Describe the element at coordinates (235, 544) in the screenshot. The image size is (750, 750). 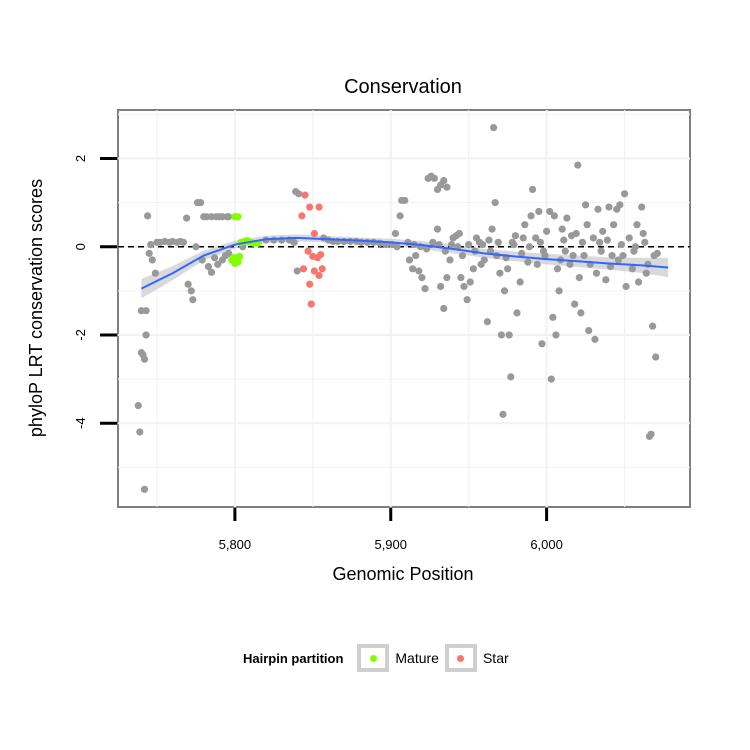
I see `x-tick-label: 5,800` at that location.